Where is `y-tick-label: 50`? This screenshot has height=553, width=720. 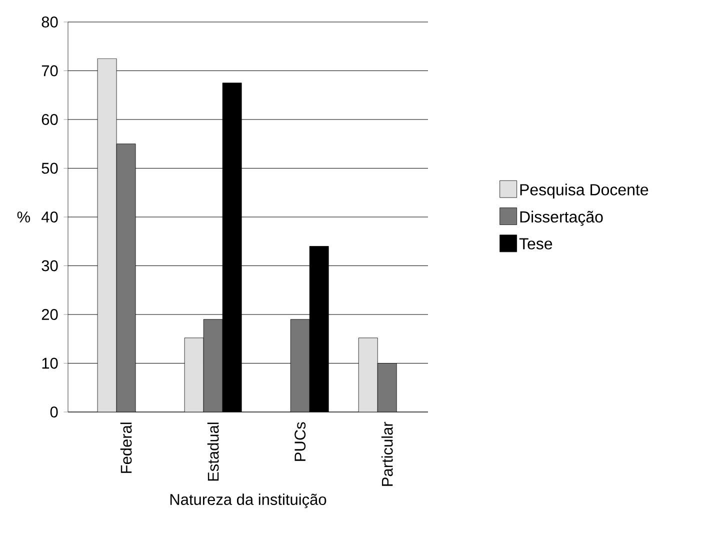 y-tick-label: 50 is located at coordinates (50, 168).